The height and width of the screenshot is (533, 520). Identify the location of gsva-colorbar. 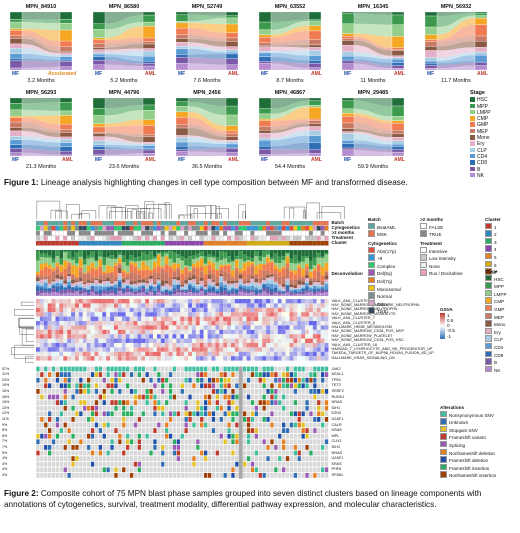
(442, 325).